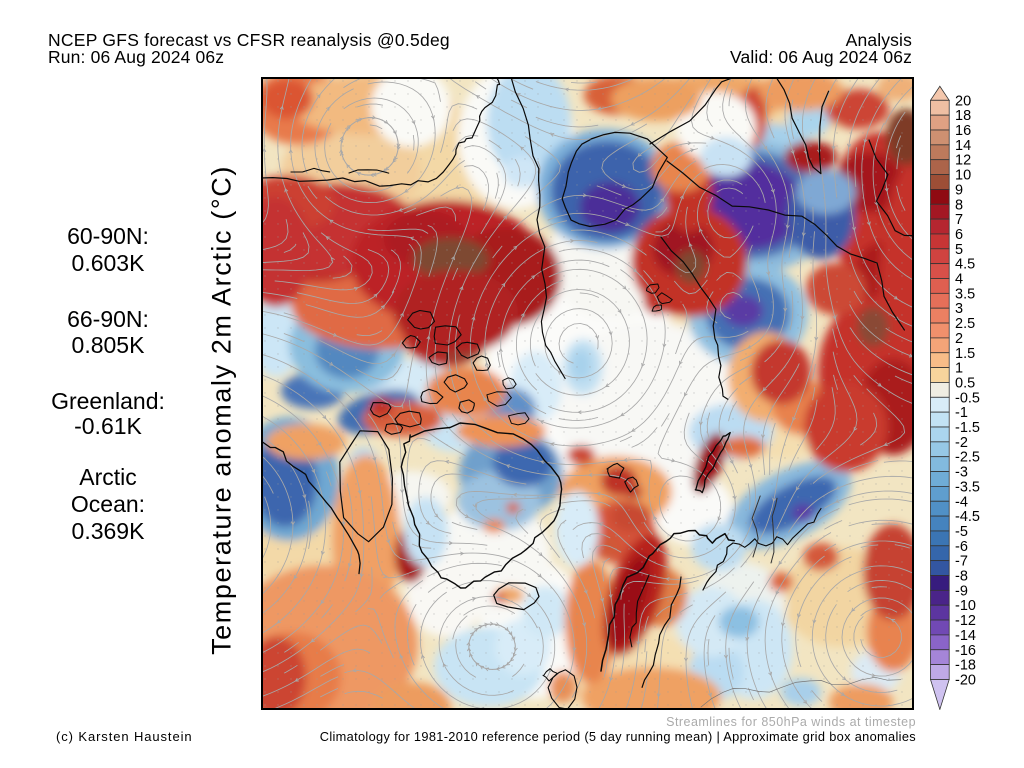 The height and width of the screenshot is (768, 1024). I want to click on svg-text: -16, so click(965, 651).